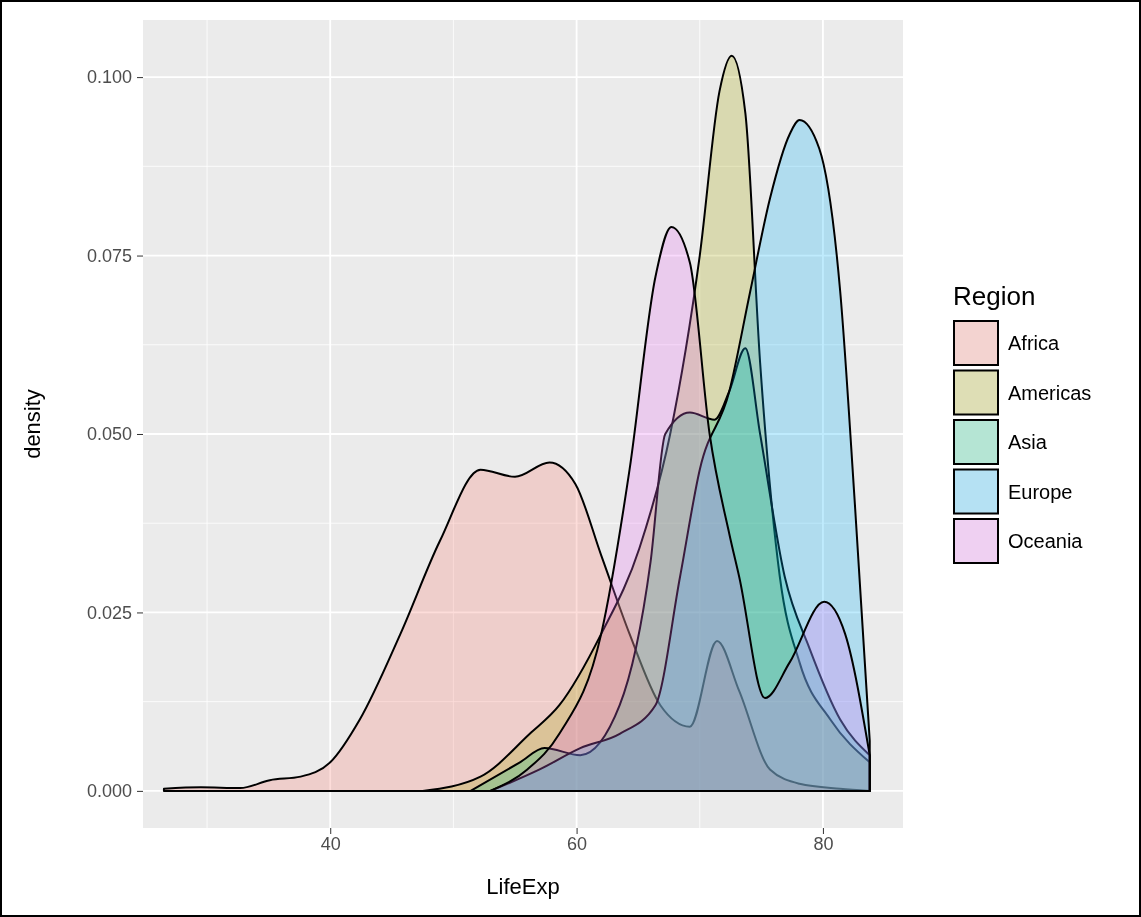  I want to click on legend-title: Region, so click(994, 296).